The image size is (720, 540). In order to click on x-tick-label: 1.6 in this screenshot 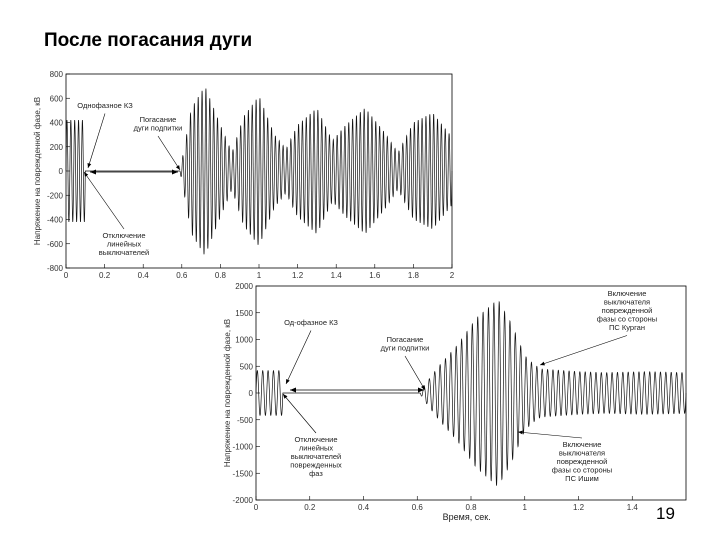, I will do `click(375, 275)`.